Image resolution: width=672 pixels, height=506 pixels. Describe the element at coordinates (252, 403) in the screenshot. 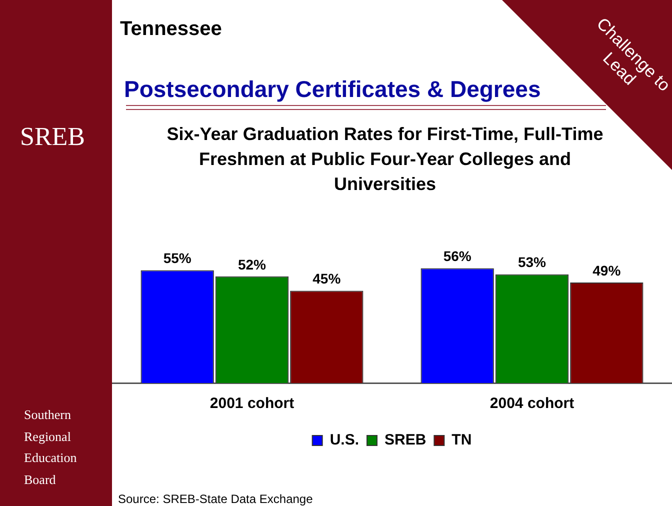

I see `x-tick-label: 2001 cohort` at that location.